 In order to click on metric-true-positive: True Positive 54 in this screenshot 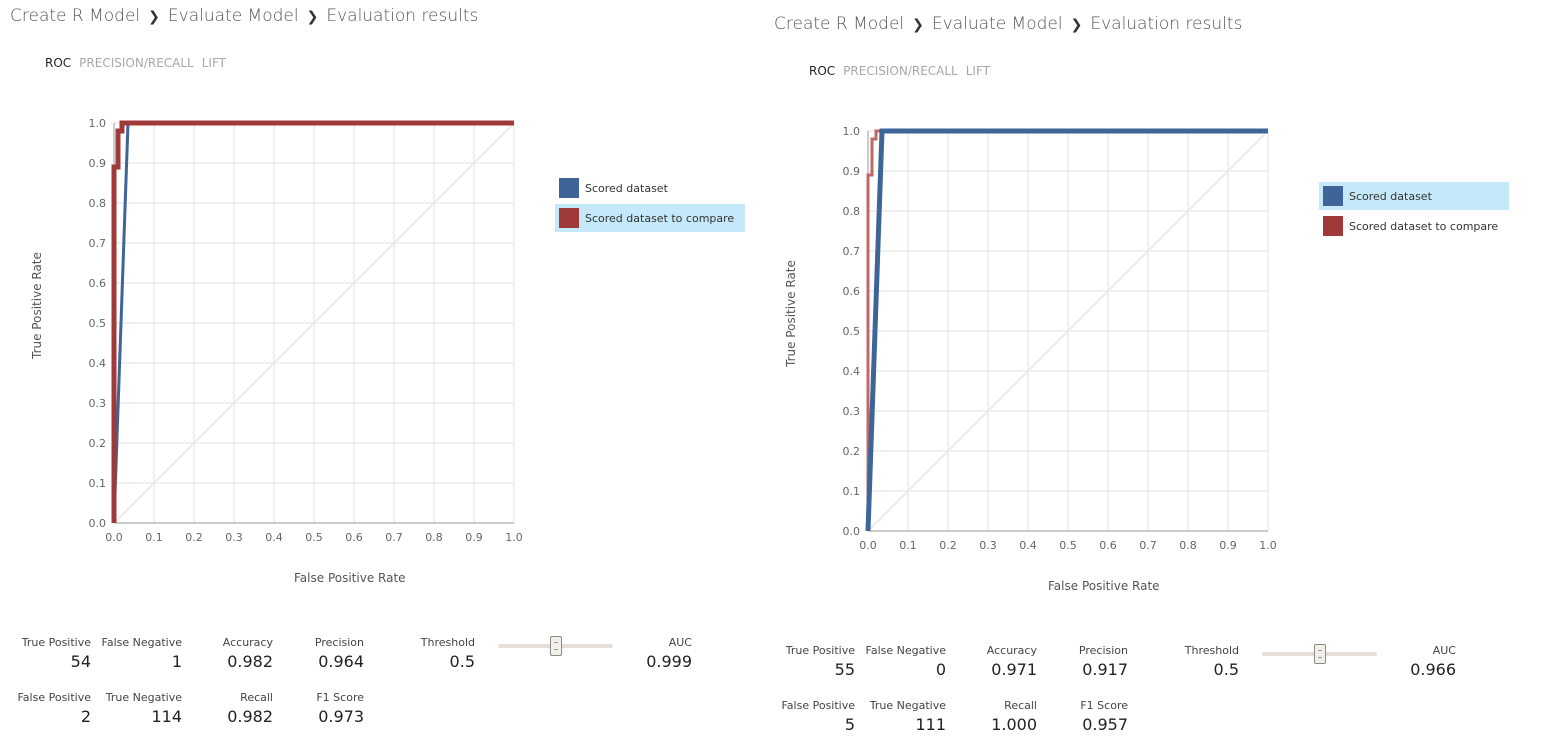, I will do `click(56, 653)`.